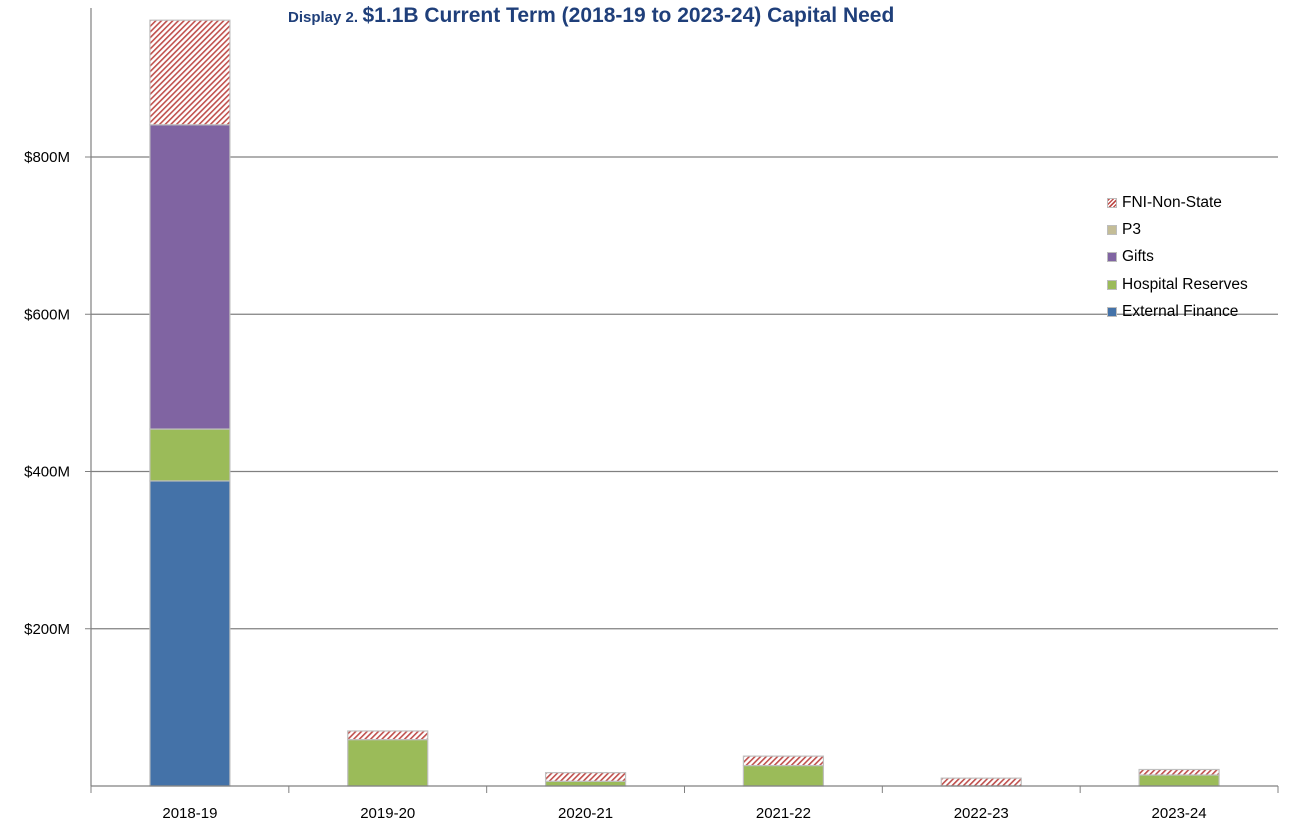 This screenshot has height=827, width=1289. What do you see at coordinates (1185, 284) in the screenshot?
I see `legend-label: Hospital Reserves` at bounding box center [1185, 284].